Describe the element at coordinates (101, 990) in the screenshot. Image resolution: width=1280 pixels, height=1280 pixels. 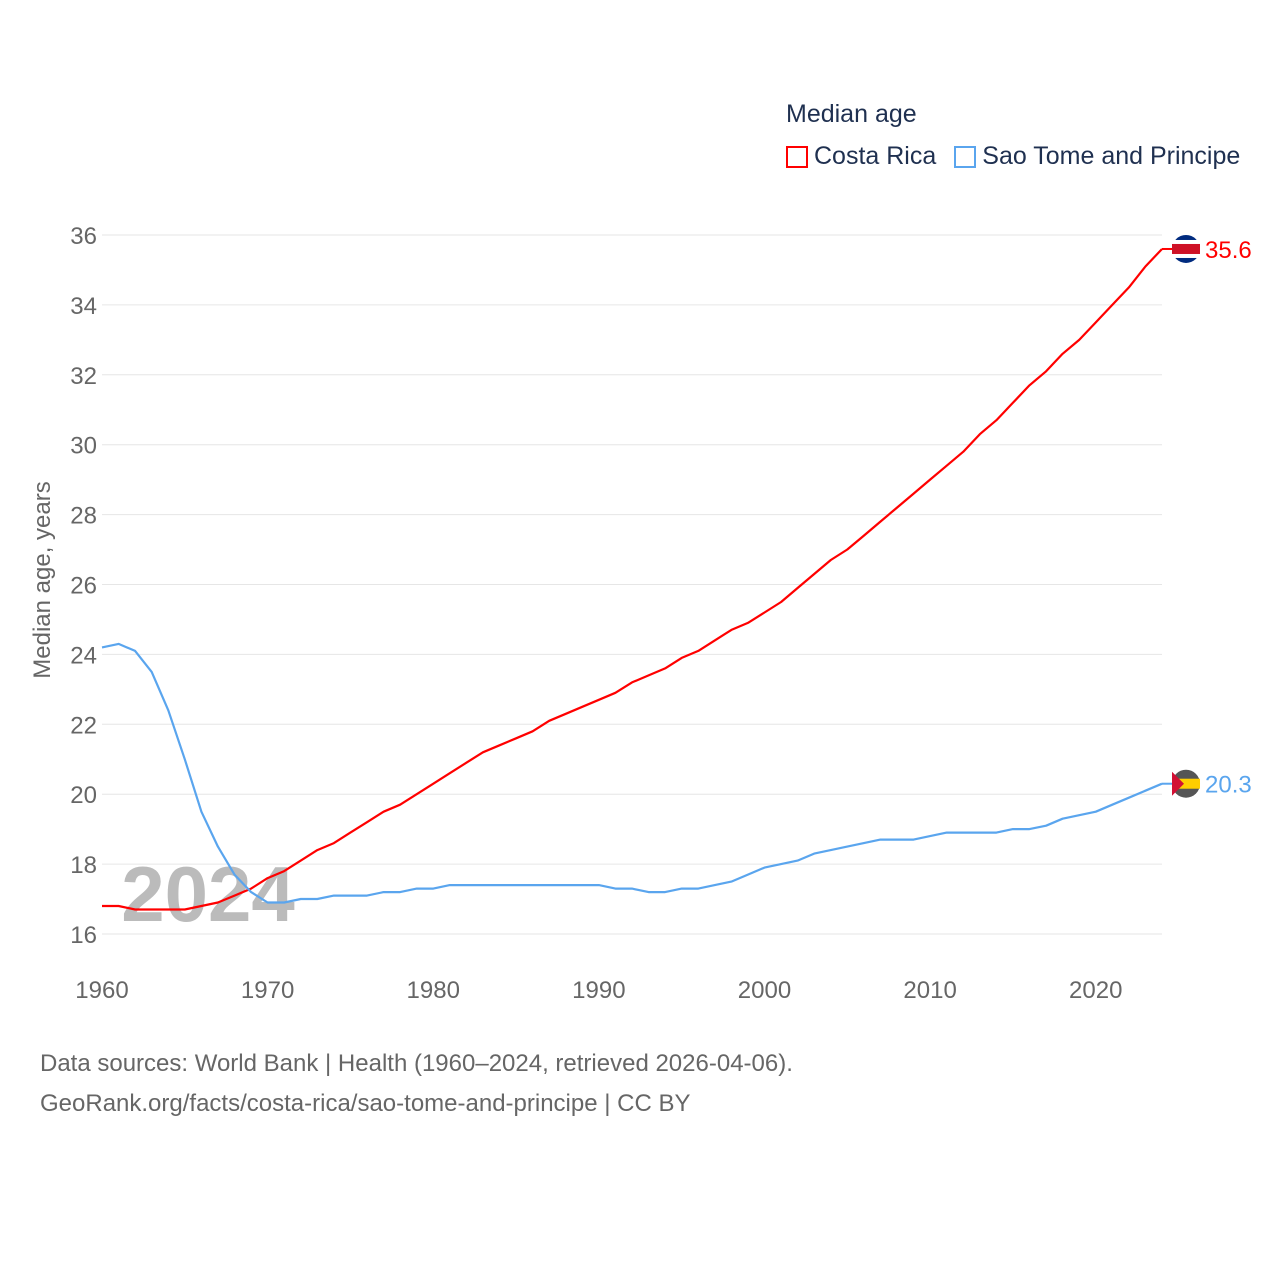
I see `x-tick-label: 1960` at that location.